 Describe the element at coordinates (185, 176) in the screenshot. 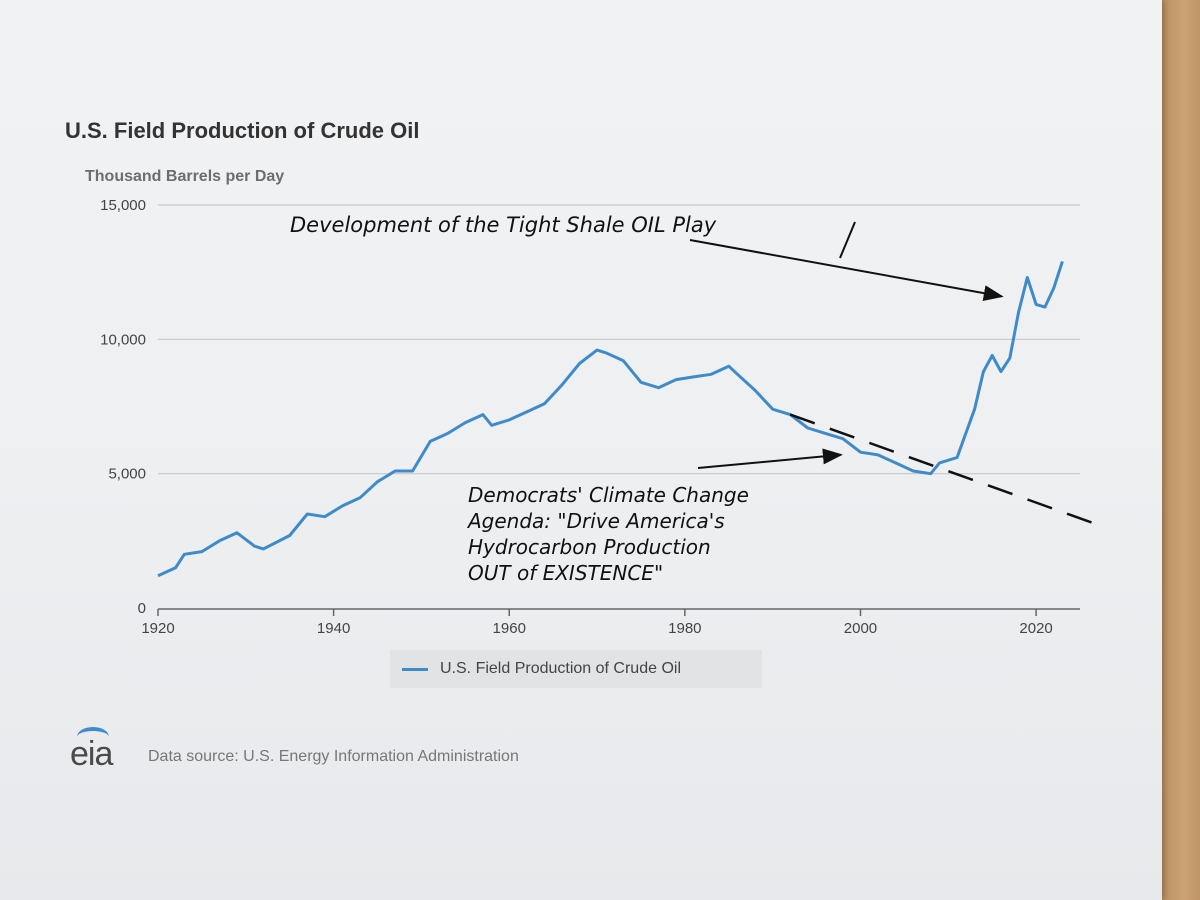

I see `y-axis-unit-label: Thousand Barrels per Day` at that location.